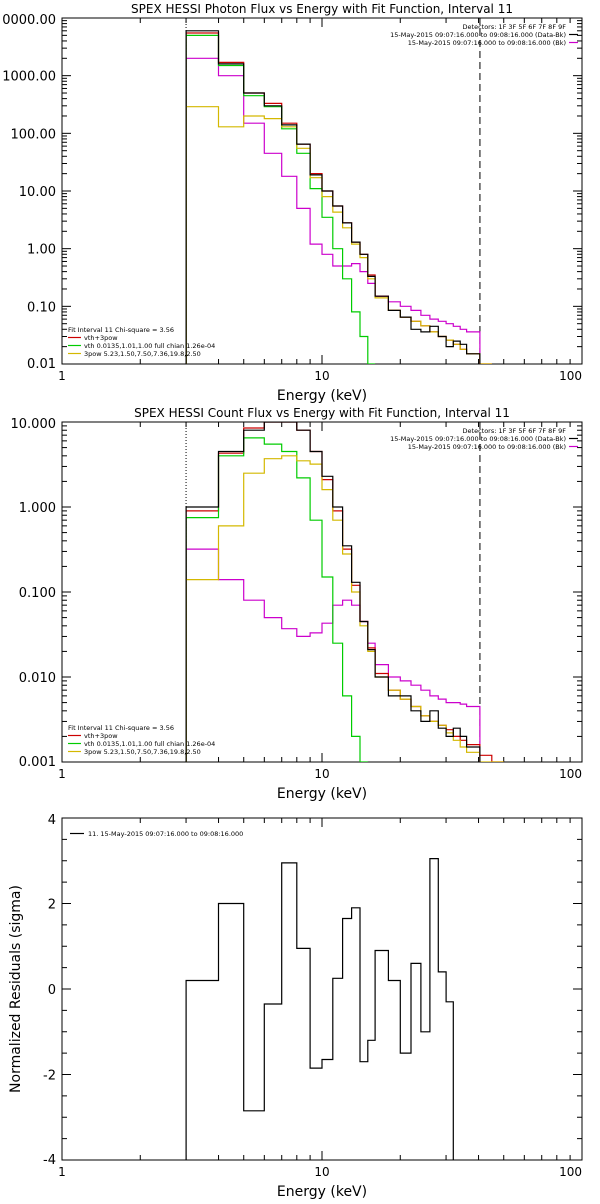 The height and width of the screenshot is (1204, 600). I want to click on y-tick-label: 0.010, so click(37, 678).